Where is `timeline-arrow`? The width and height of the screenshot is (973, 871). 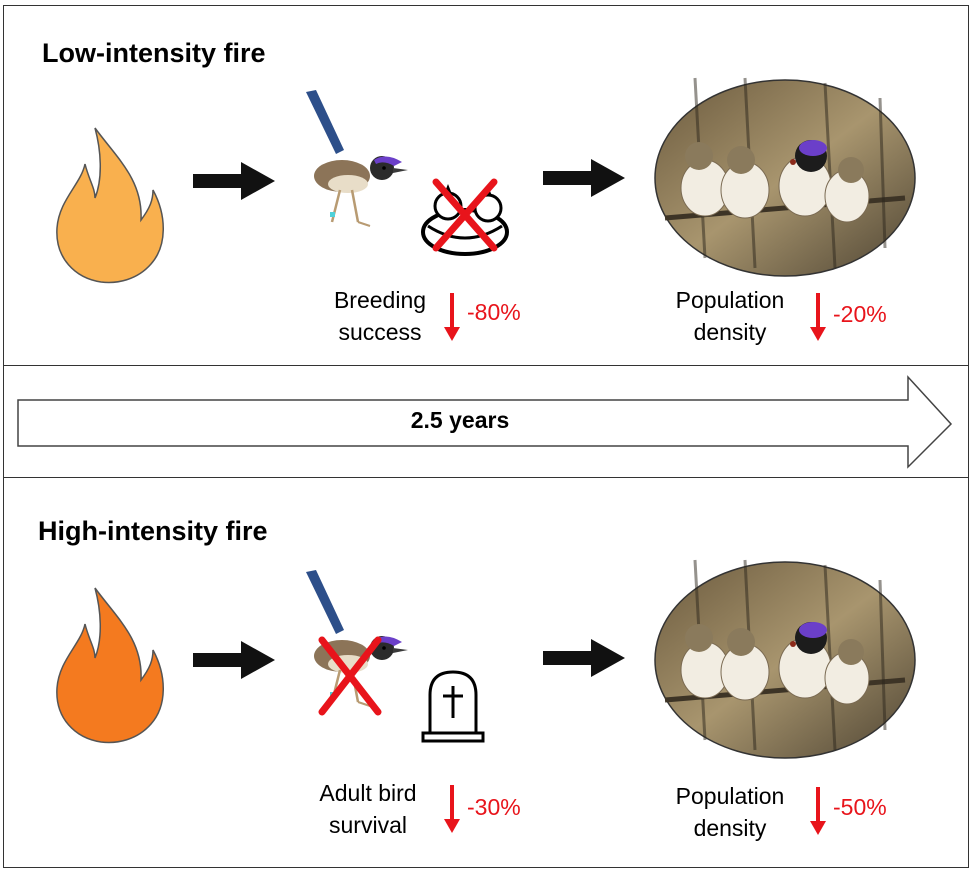
timeline-arrow is located at coordinates (485, 422).